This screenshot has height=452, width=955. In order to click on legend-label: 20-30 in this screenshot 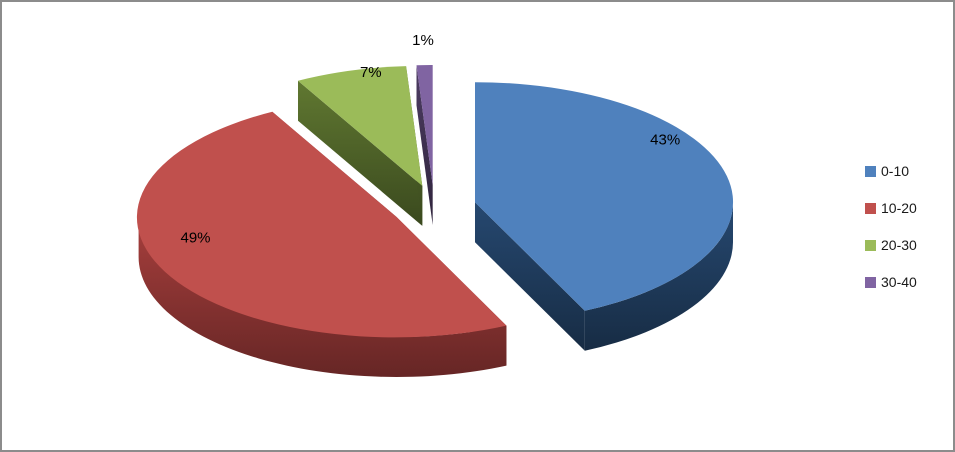, I will do `click(899, 245)`.